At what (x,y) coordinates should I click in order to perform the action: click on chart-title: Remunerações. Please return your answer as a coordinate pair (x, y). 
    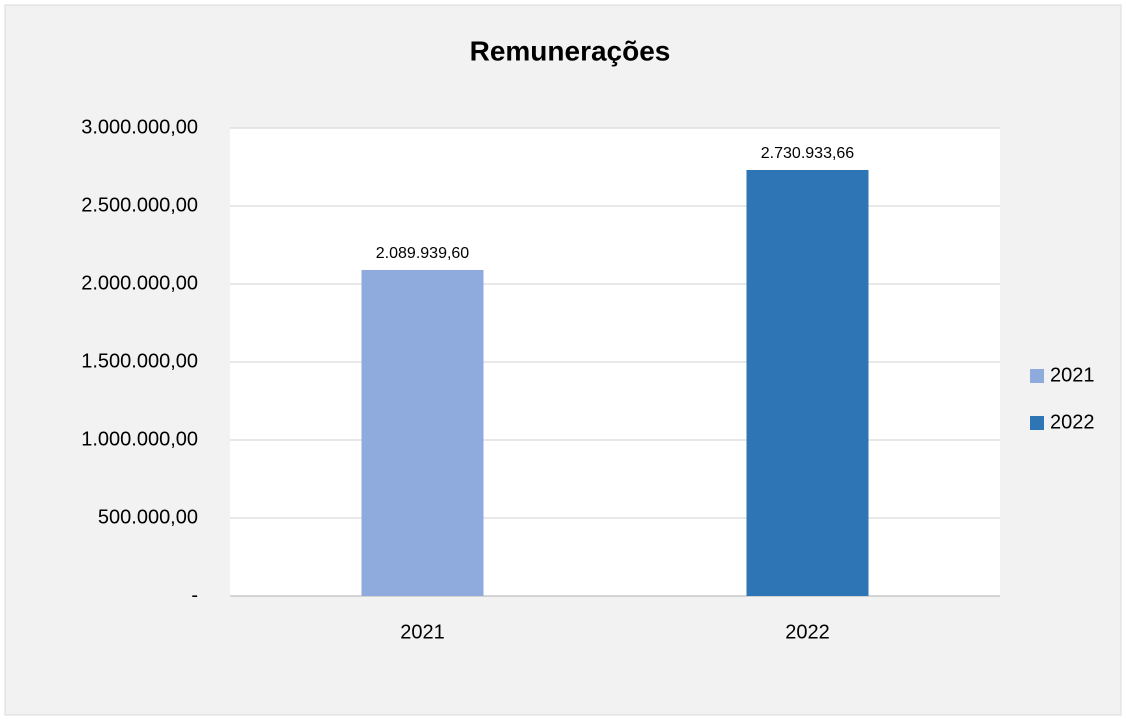
    Looking at the image, I should click on (570, 50).